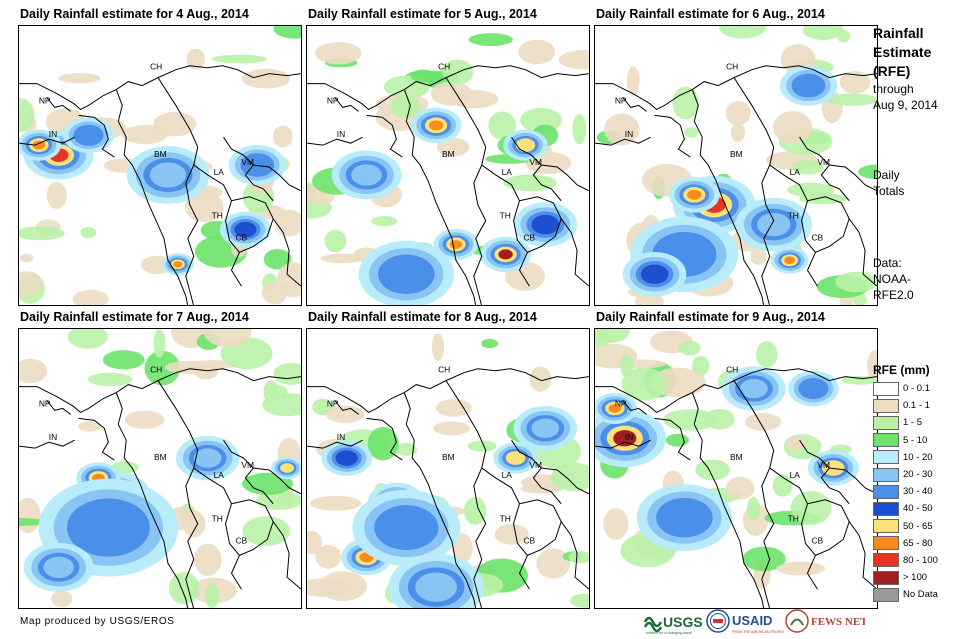 The width and height of the screenshot is (967, 639). Describe the element at coordinates (920, 594) in the screenshot. I see `legend-item: No Data` at that location.